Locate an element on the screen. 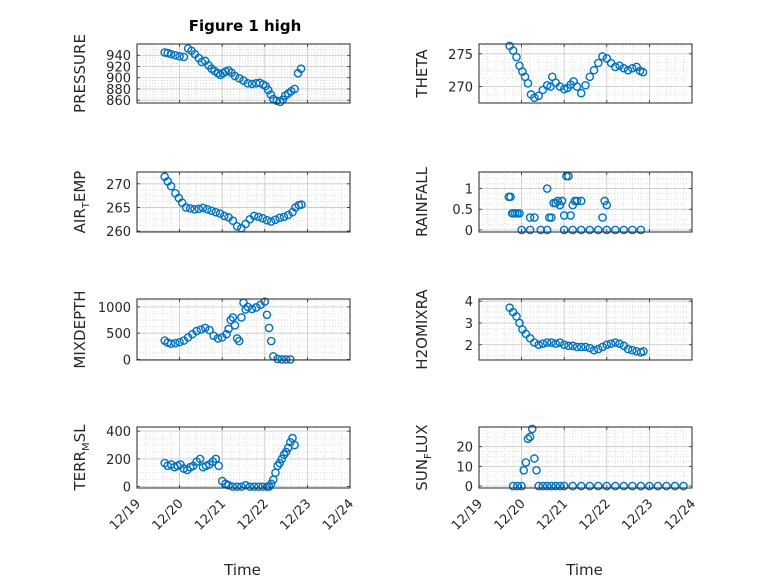 The height and width of the screenshot is (583, 778). y-tick-label: 1000 is located at coordinates (114, 308).